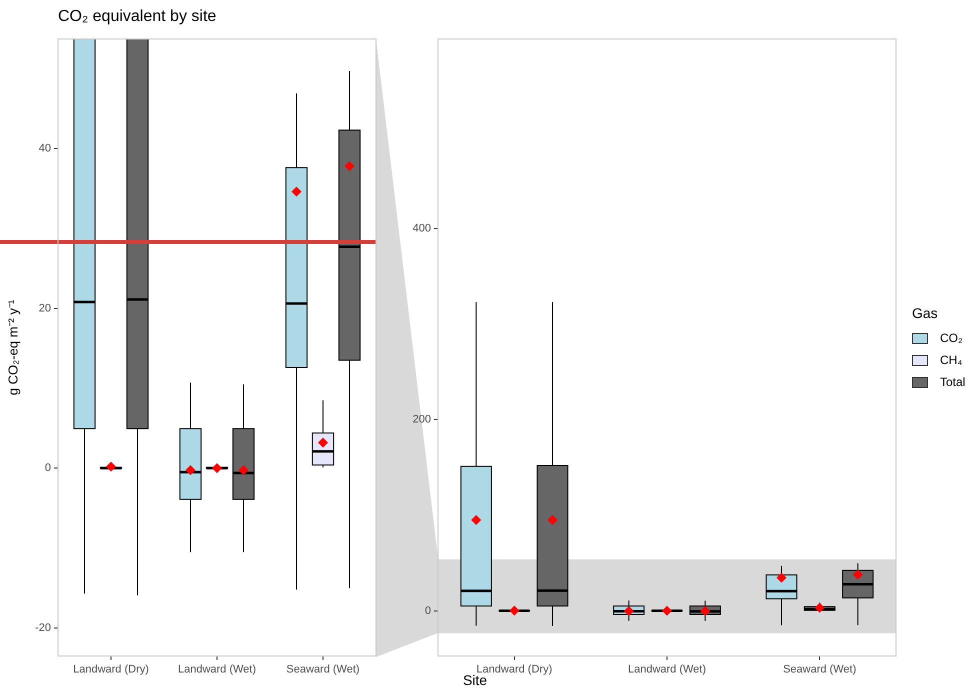 This screenshot has width=969, height=692. Describe the element at coordinates (111, 670) in the screenshot. I see `x-tick-label: Landward (Dry)` at that location.